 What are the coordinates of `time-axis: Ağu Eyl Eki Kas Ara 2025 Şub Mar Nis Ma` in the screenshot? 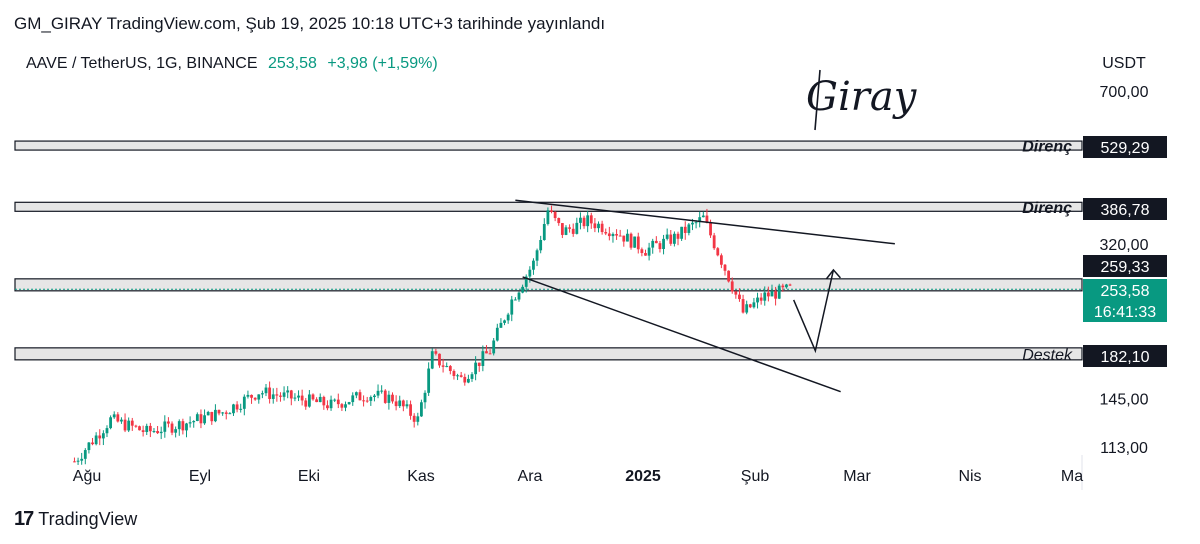 It's located at (578, 476).